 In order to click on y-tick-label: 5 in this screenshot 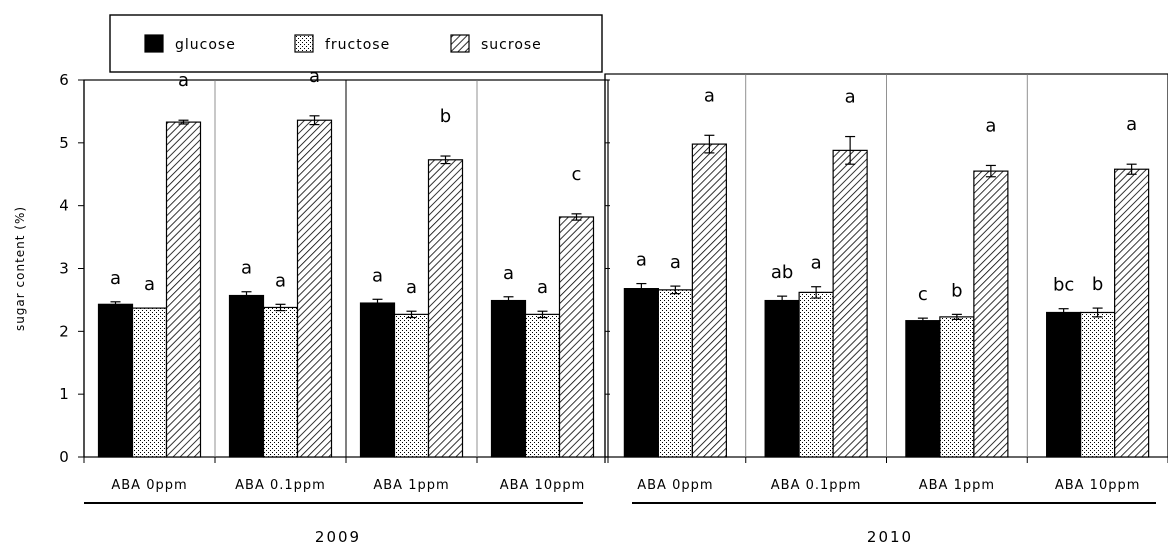, I will do `click(64, 143)`.